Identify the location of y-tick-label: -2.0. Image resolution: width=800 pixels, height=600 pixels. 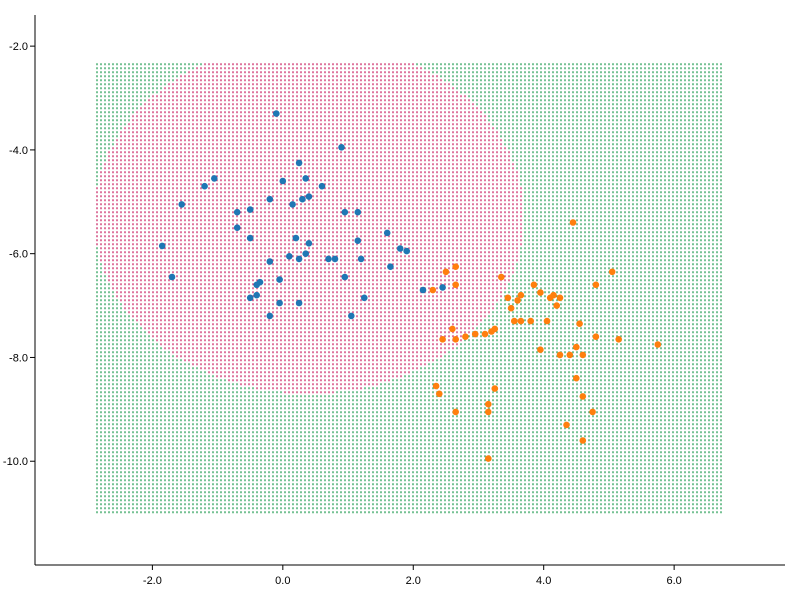
(18, 47).